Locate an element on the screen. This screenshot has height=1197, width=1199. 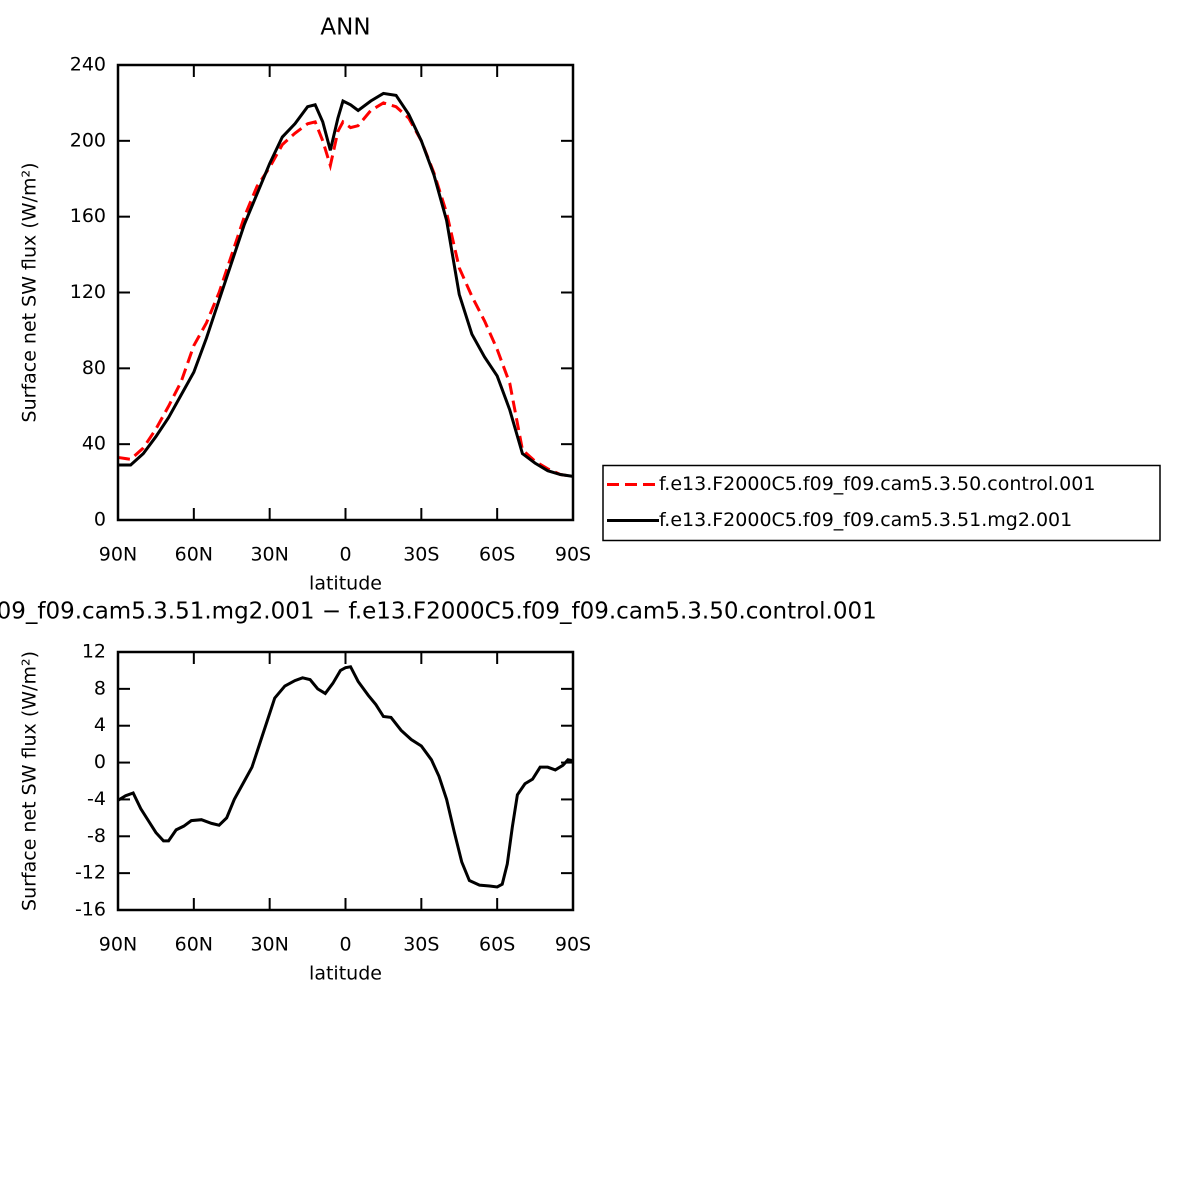
y-tick-label: -8 is located at coordinates (96, 836).